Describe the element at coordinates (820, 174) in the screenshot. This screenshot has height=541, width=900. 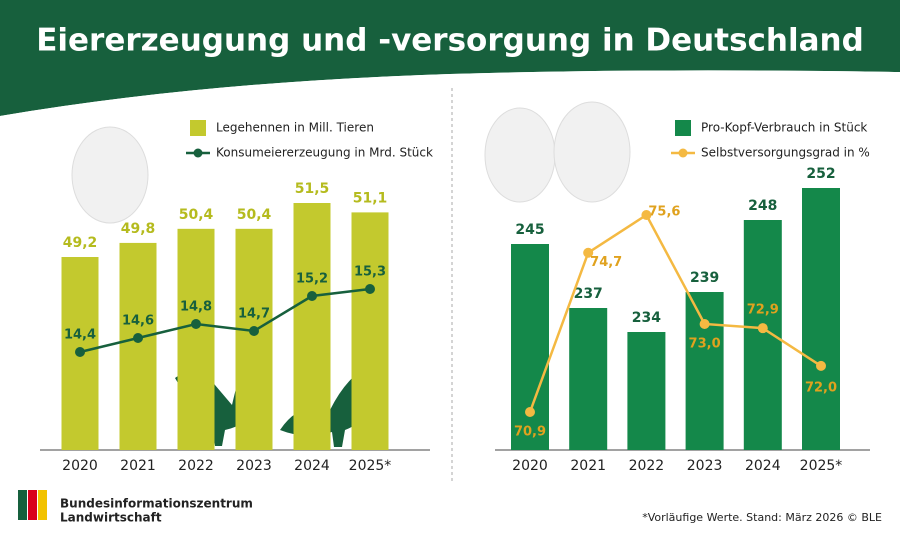
I see `bar-value-label: 252` at that location.